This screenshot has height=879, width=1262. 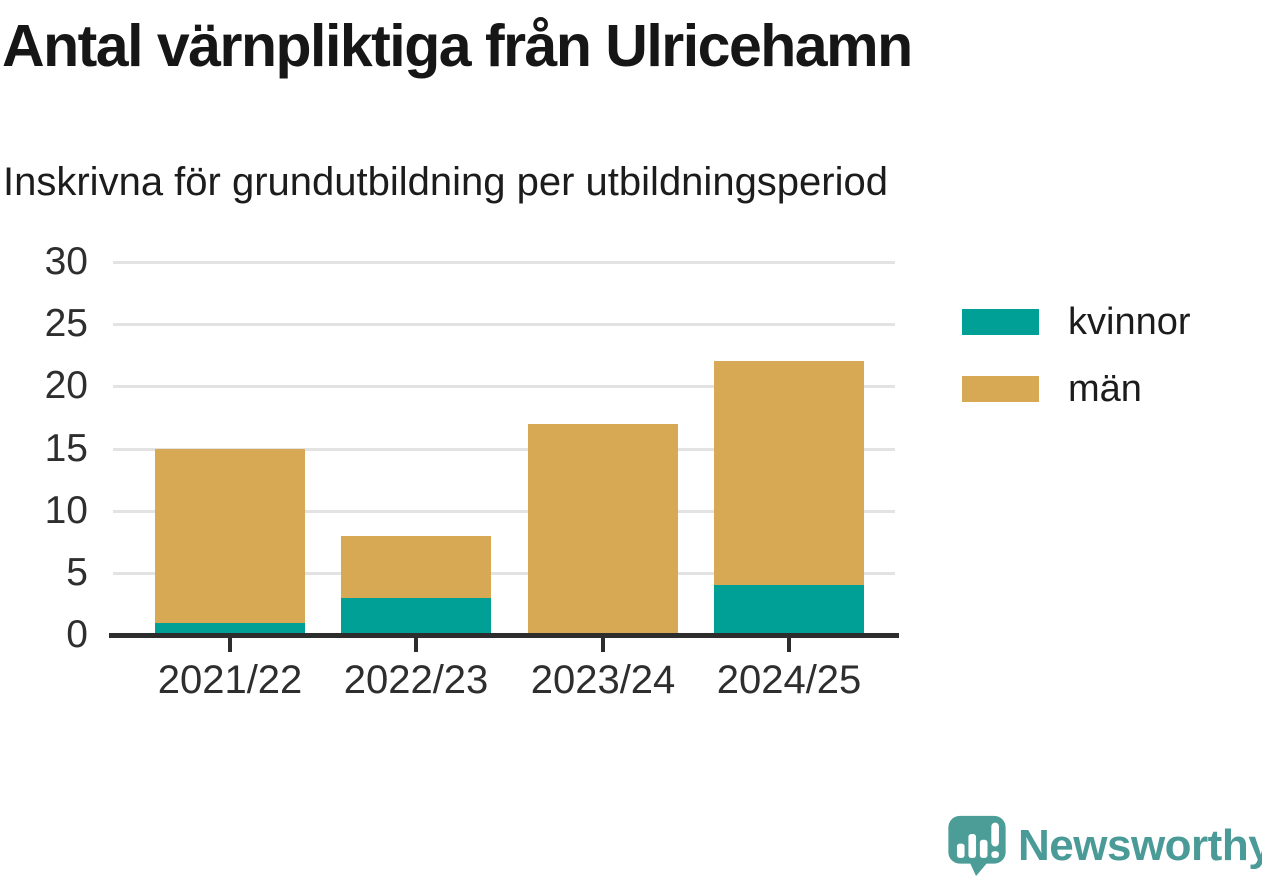 I want to click on newsworthy-logo: Newsworthy, so click(x=1104, y=845).